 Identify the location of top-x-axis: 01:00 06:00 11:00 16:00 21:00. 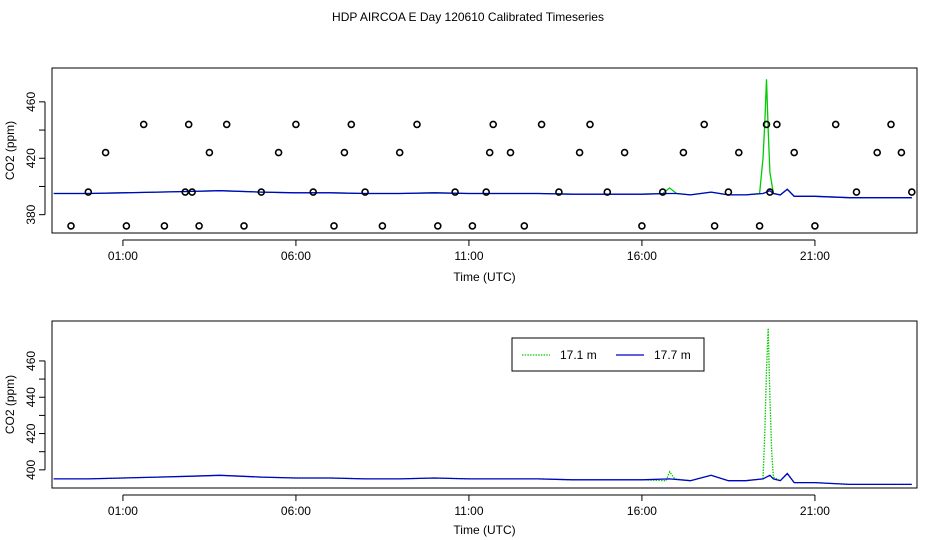
(469, 251).